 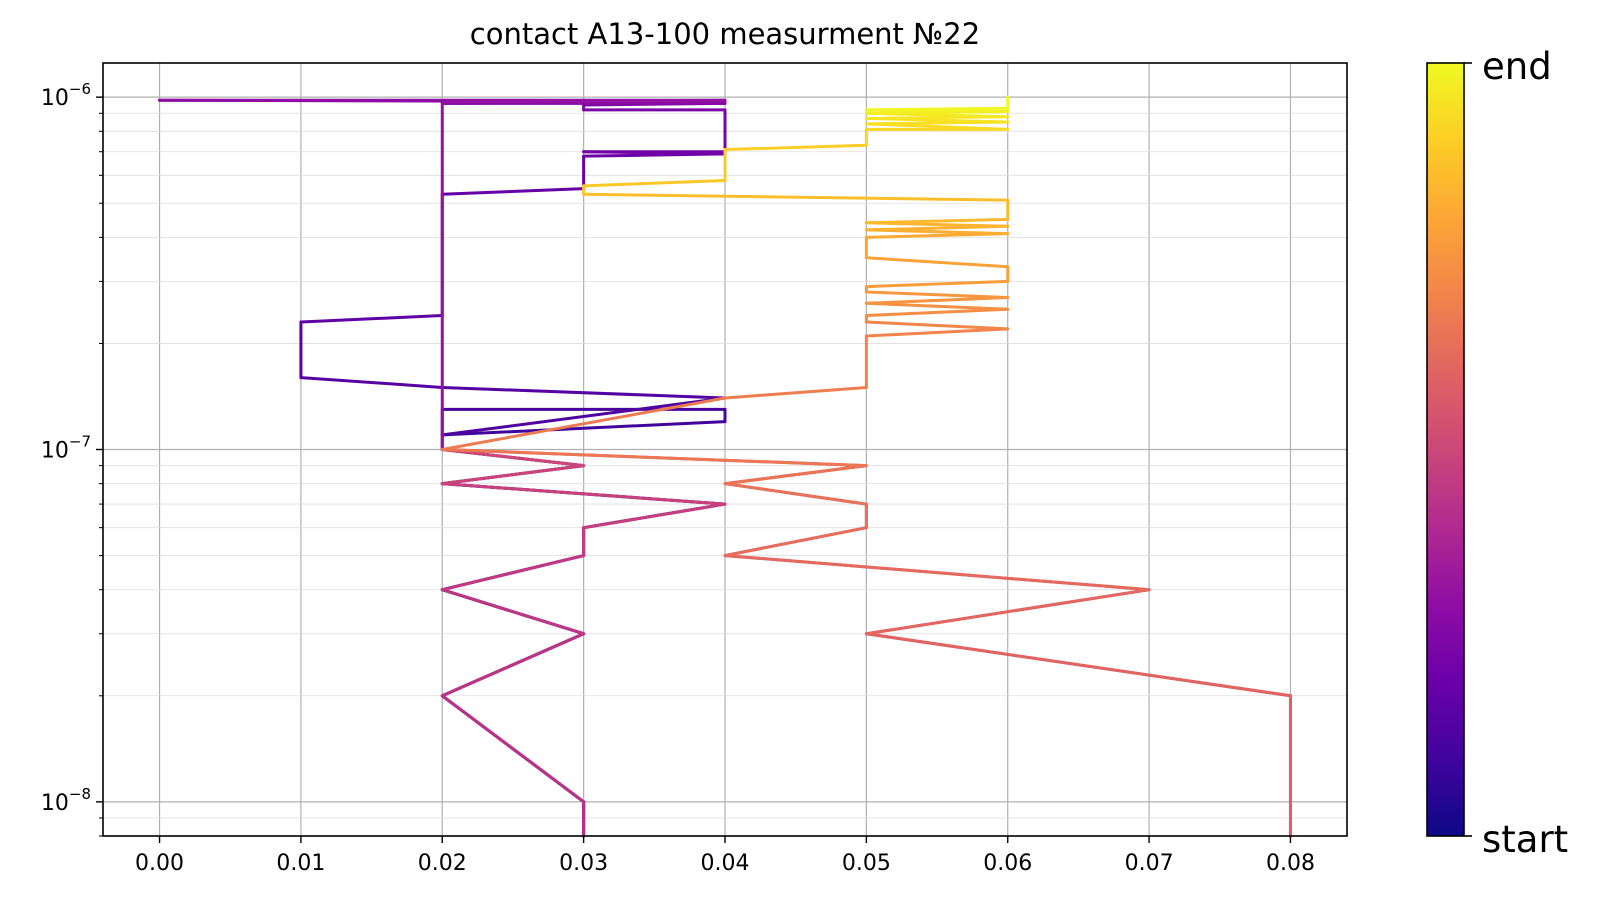 I want to click on x-axis: 0.00 0.01 0.02 0.03 0.04 0.05 0.06 0.07 0.08, so click(x=725, y=856).